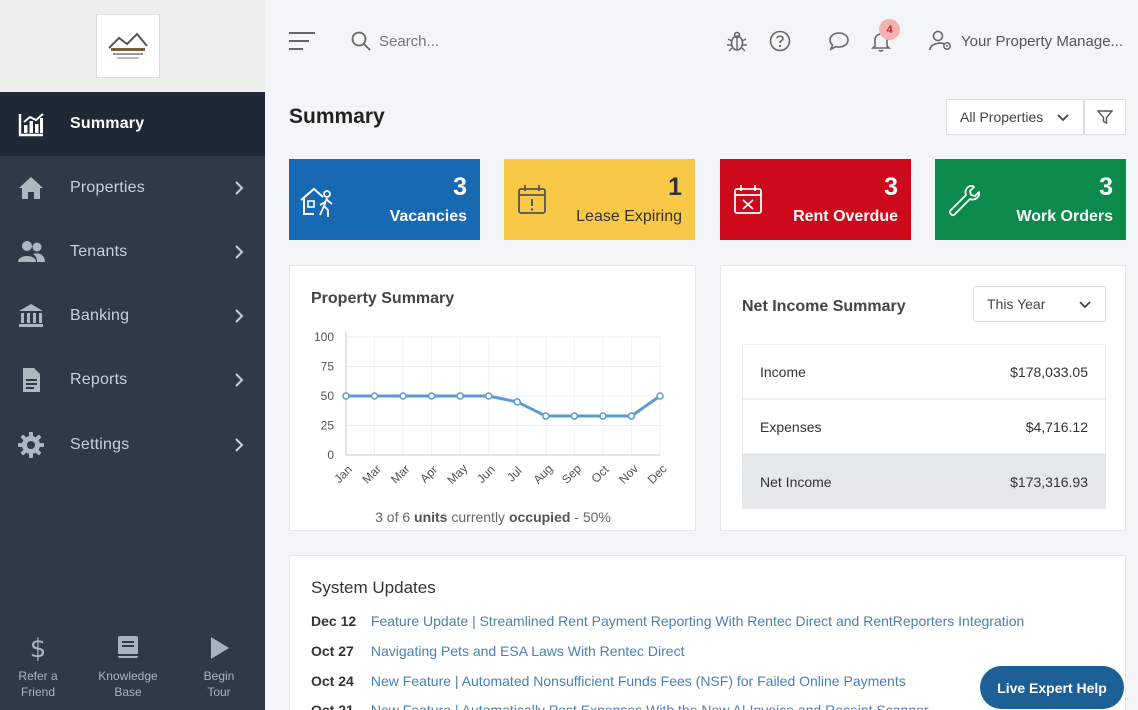 The image size is (1138, 710). Describe the element at coordinates (132, 252) in the screenshot. I see `nav-item-tenants: Tenants` at that location.